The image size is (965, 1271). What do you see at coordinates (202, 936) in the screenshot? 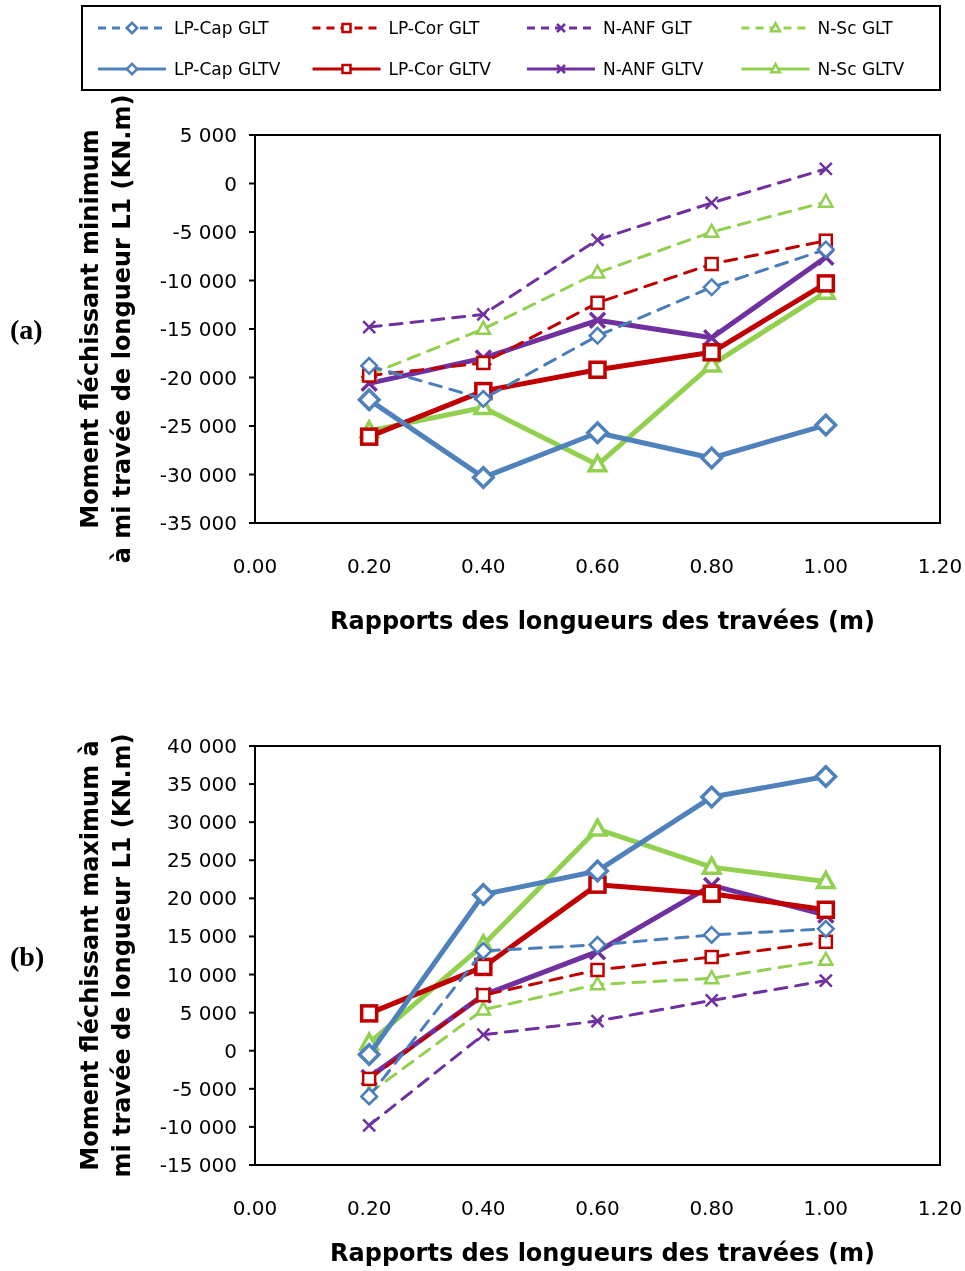
I see `y-tick-label: 15 000` at bounding box center [202, 936].